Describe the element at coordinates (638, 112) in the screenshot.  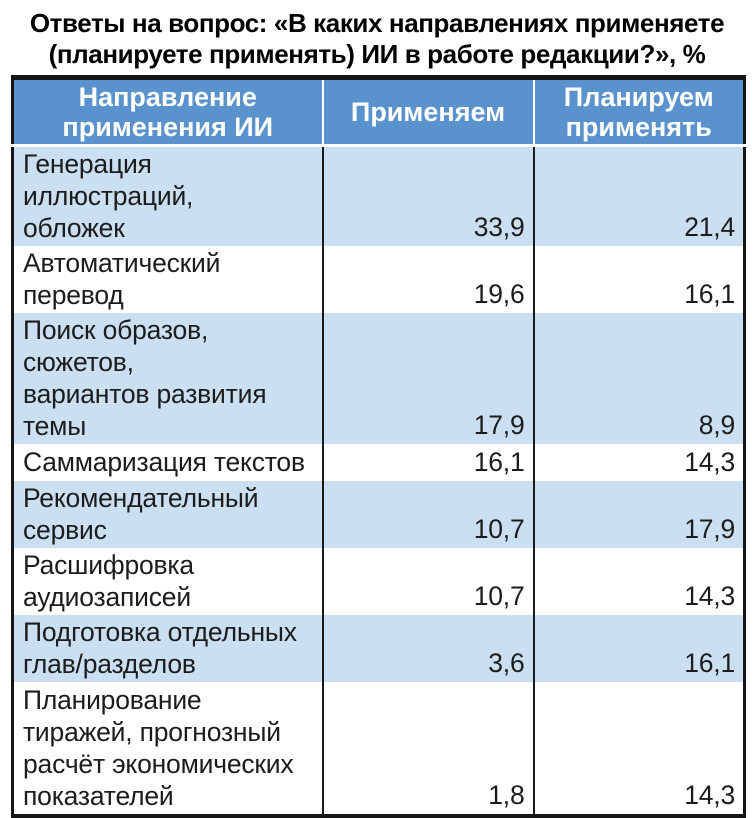
I see `column-header-planning: Планируем применять` at that location.